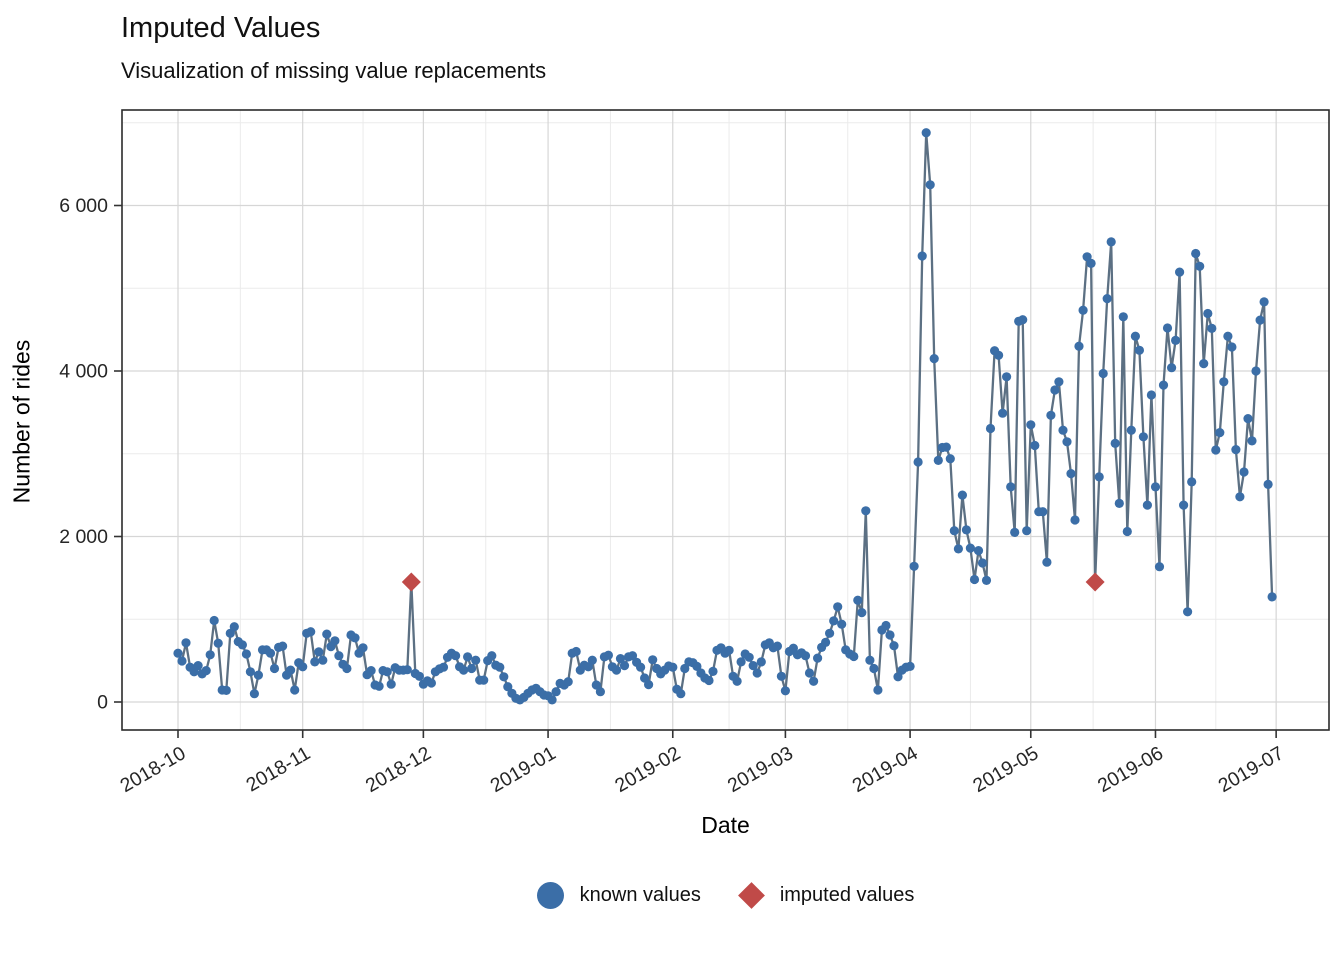 The width and height of the screenshot is (1344, 960). I want to click on imputed-values-marker-icon, so click(751, 895).